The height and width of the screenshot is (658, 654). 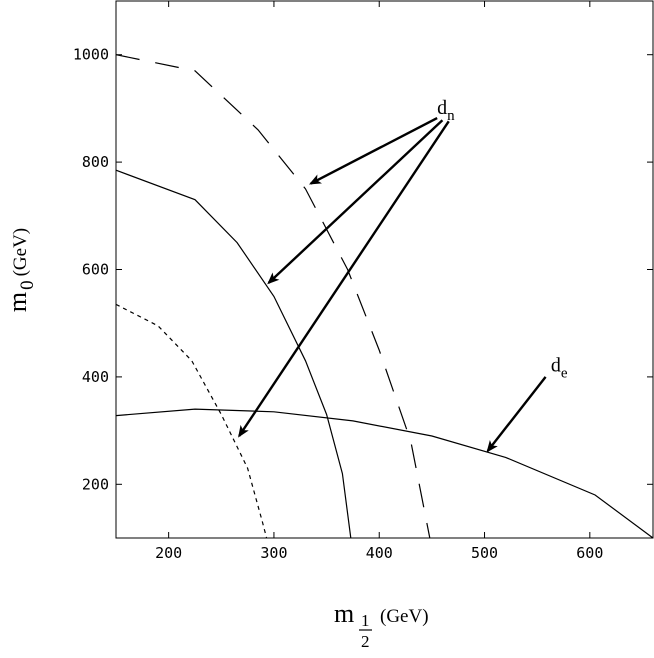 I want to click on y-tick-label: 1000, so click(x=91, y=55).